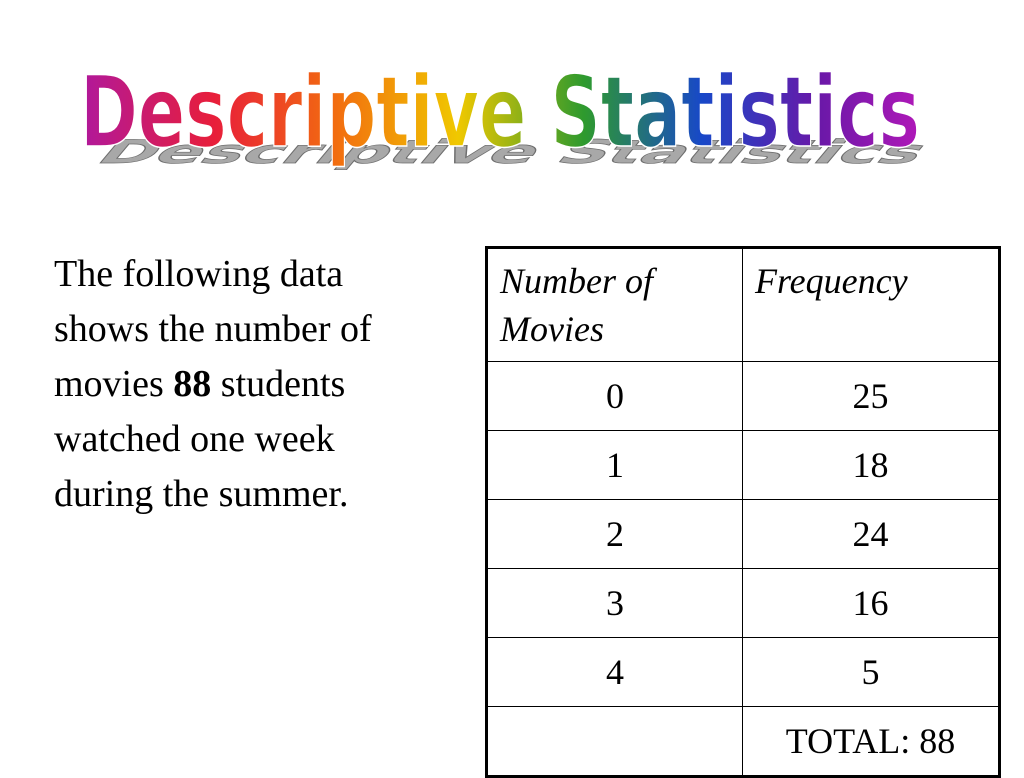 This screenshot has width=1024, height=778. What do you see at coordinates (871, 741) in the screenshot?
I see `total-cell: TOTAL: 88` at bounding box center [871, 741].